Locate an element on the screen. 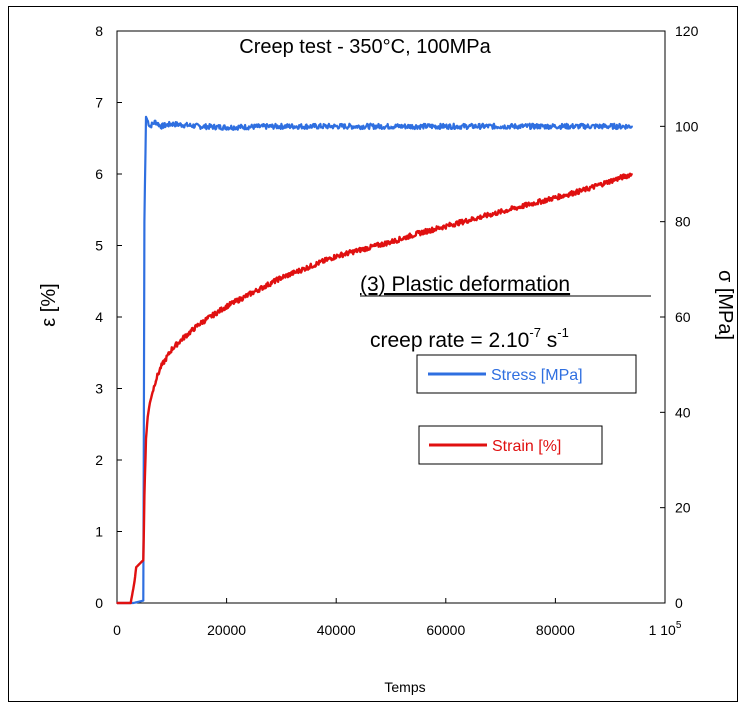 The image size is (749, 707). y-axis-right-label: σ [MPa] is located at coordinates (725, 305).